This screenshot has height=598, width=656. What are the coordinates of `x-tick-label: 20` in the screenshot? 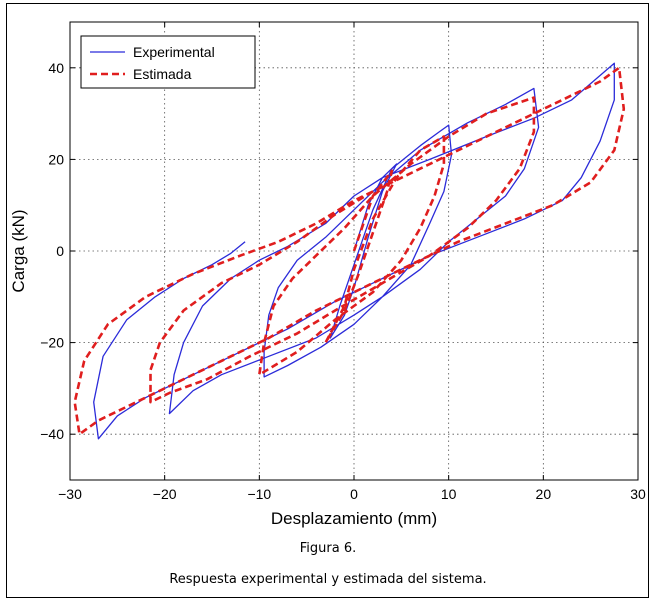 It's located at (544, 494).